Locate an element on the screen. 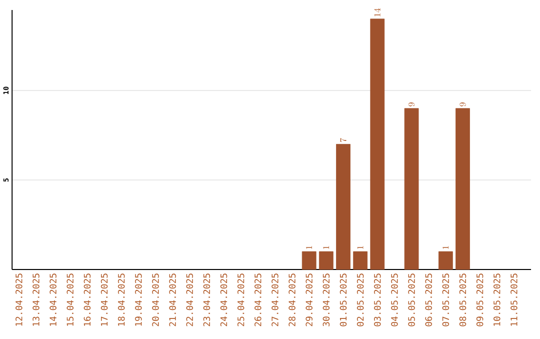  x-tick-label: 09.05.2025 is located at coordinates (480, 300).